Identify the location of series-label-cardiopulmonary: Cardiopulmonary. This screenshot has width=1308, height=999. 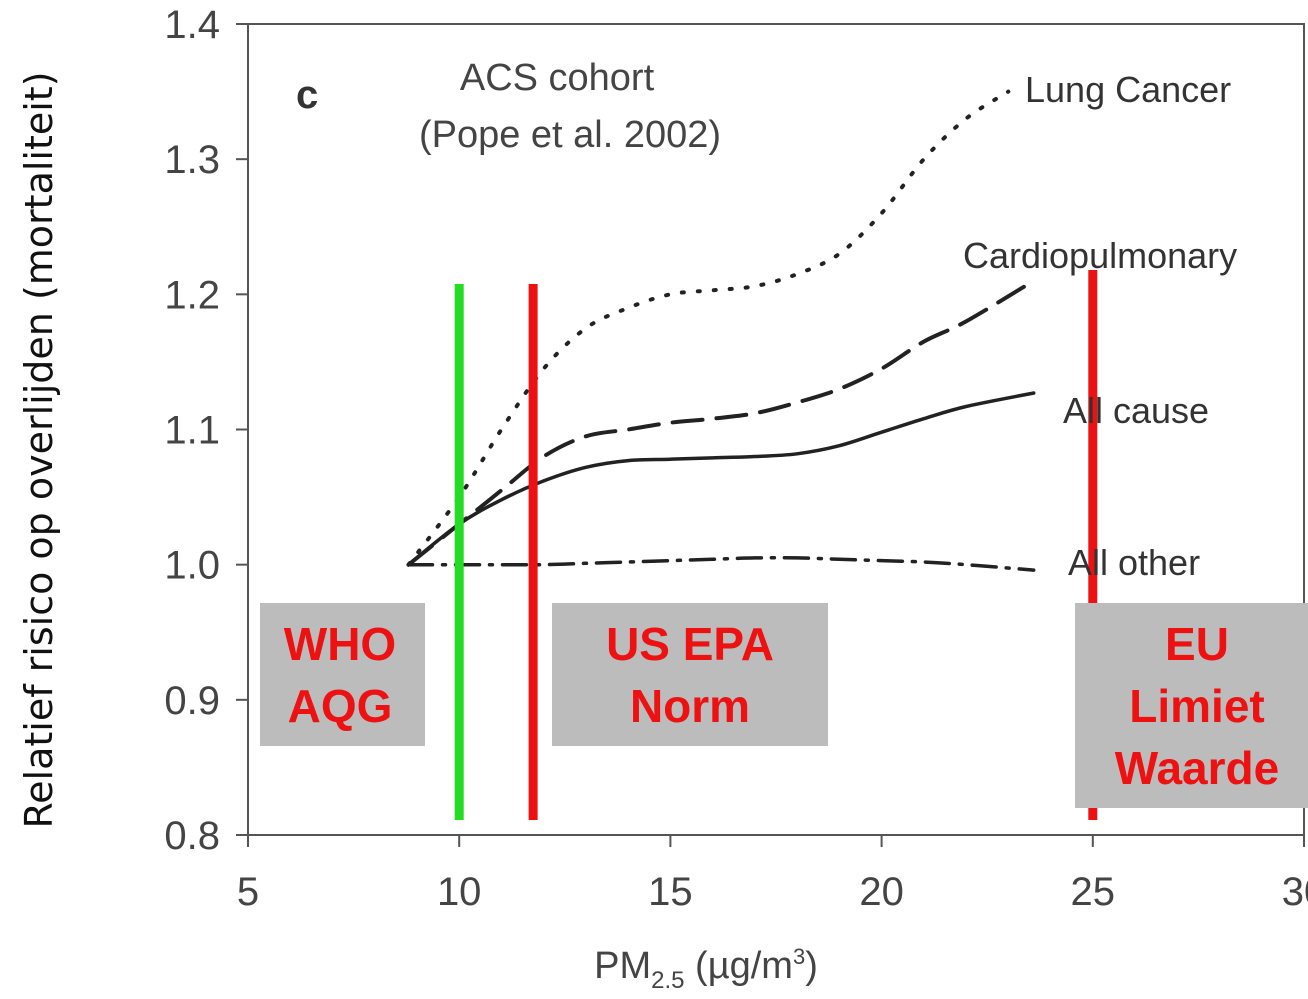
(1100, 255).